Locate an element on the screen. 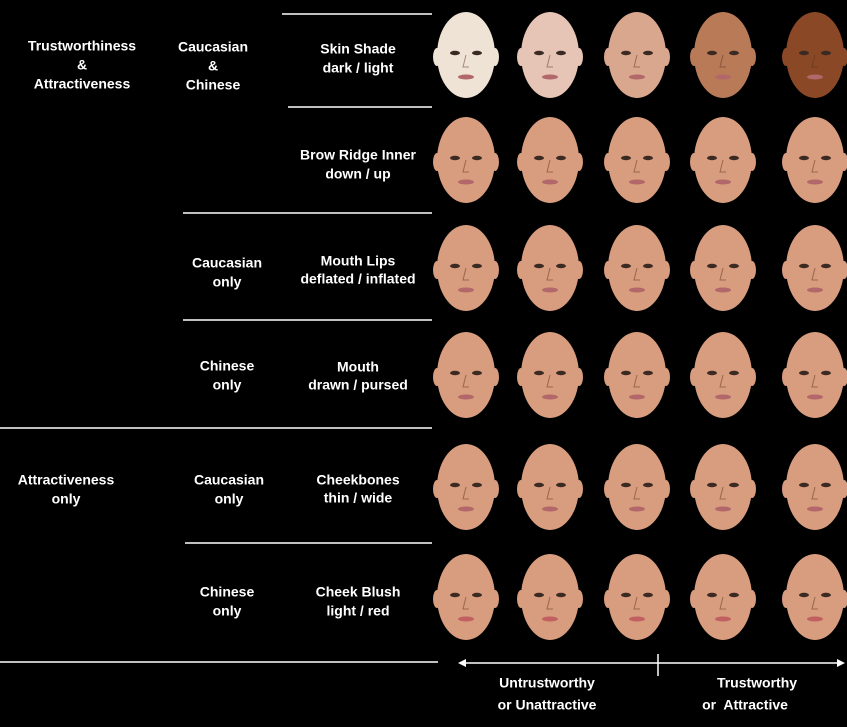  feature-label: deflated / inflated is located at coordinates (357, 279).